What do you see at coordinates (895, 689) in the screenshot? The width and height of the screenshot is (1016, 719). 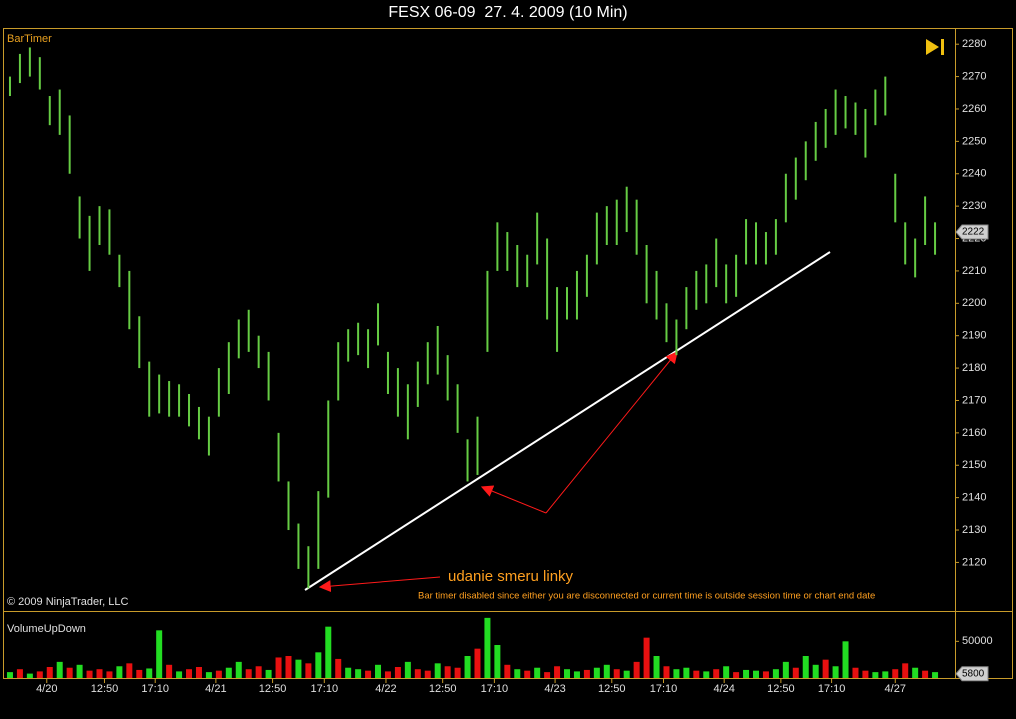 I see `x-tick-label: 4/27` at bounding box center [895, 689].